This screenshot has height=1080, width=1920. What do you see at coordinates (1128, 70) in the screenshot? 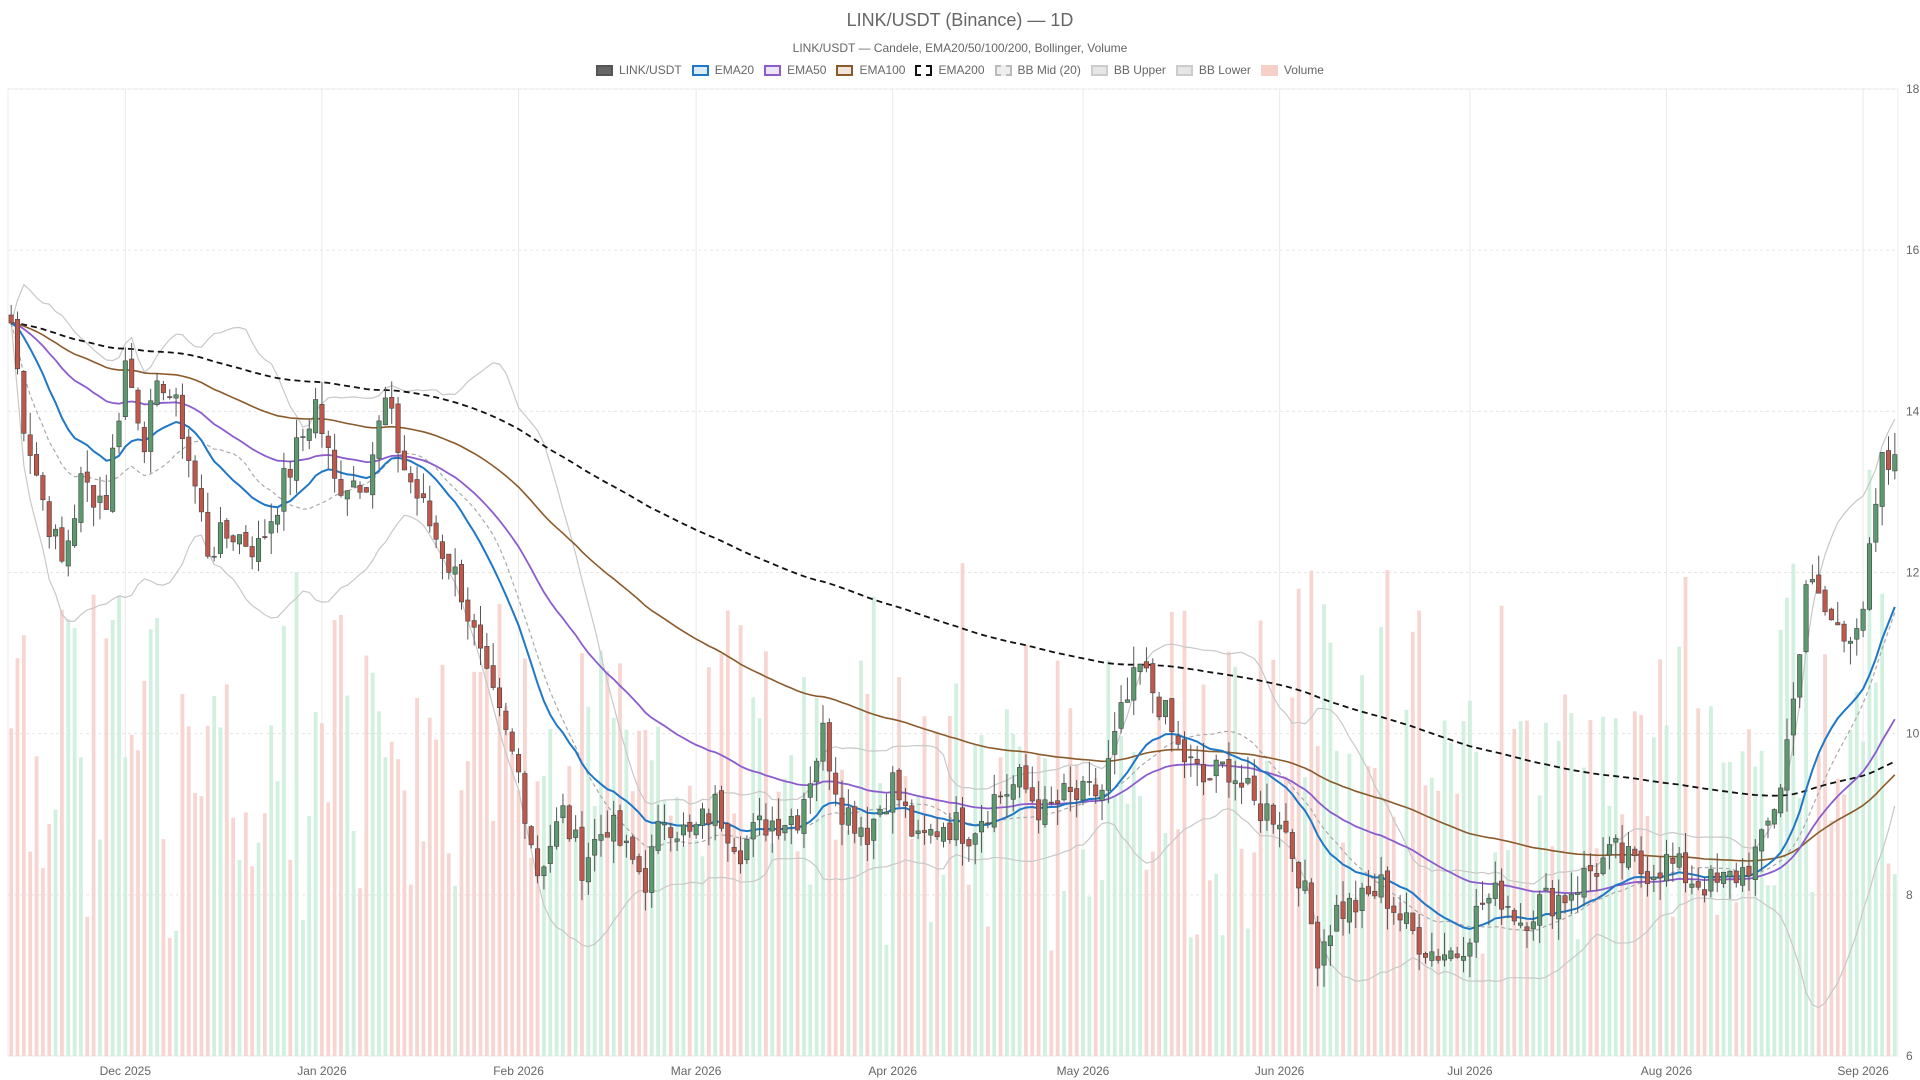
I see `legend-item: BB Upper` at bounding box center [1128, 70].